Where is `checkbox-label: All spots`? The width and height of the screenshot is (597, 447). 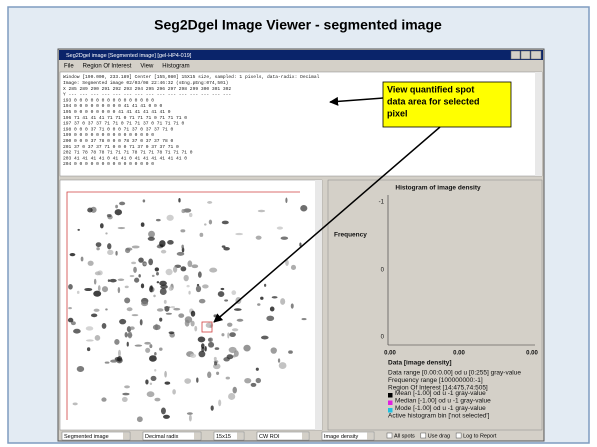
checkbox-label: All spots is located at coordinates (404, 436).